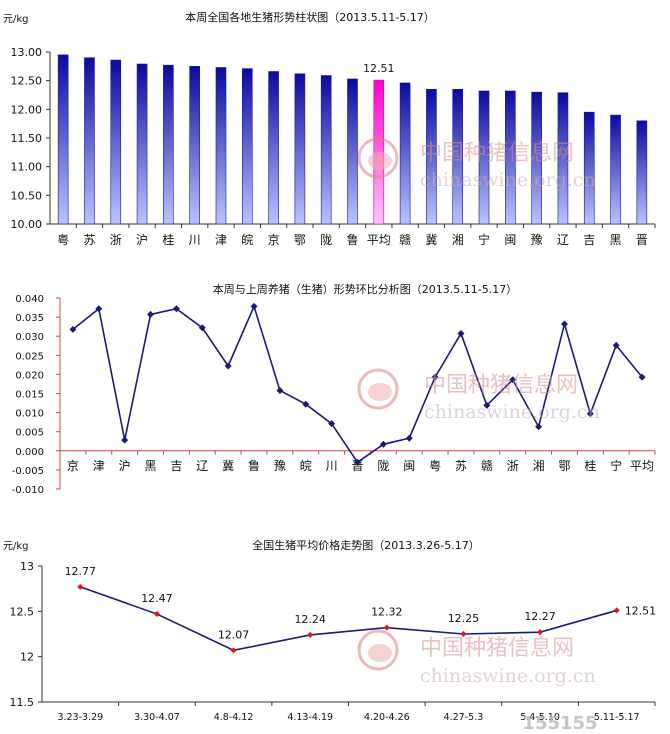 The width and height of the screenshot is (670, 734). What do you see at coordinates (559, 723) in the screenshot?
I see `footer-logo: 155155` at bounding box center [559, 723].